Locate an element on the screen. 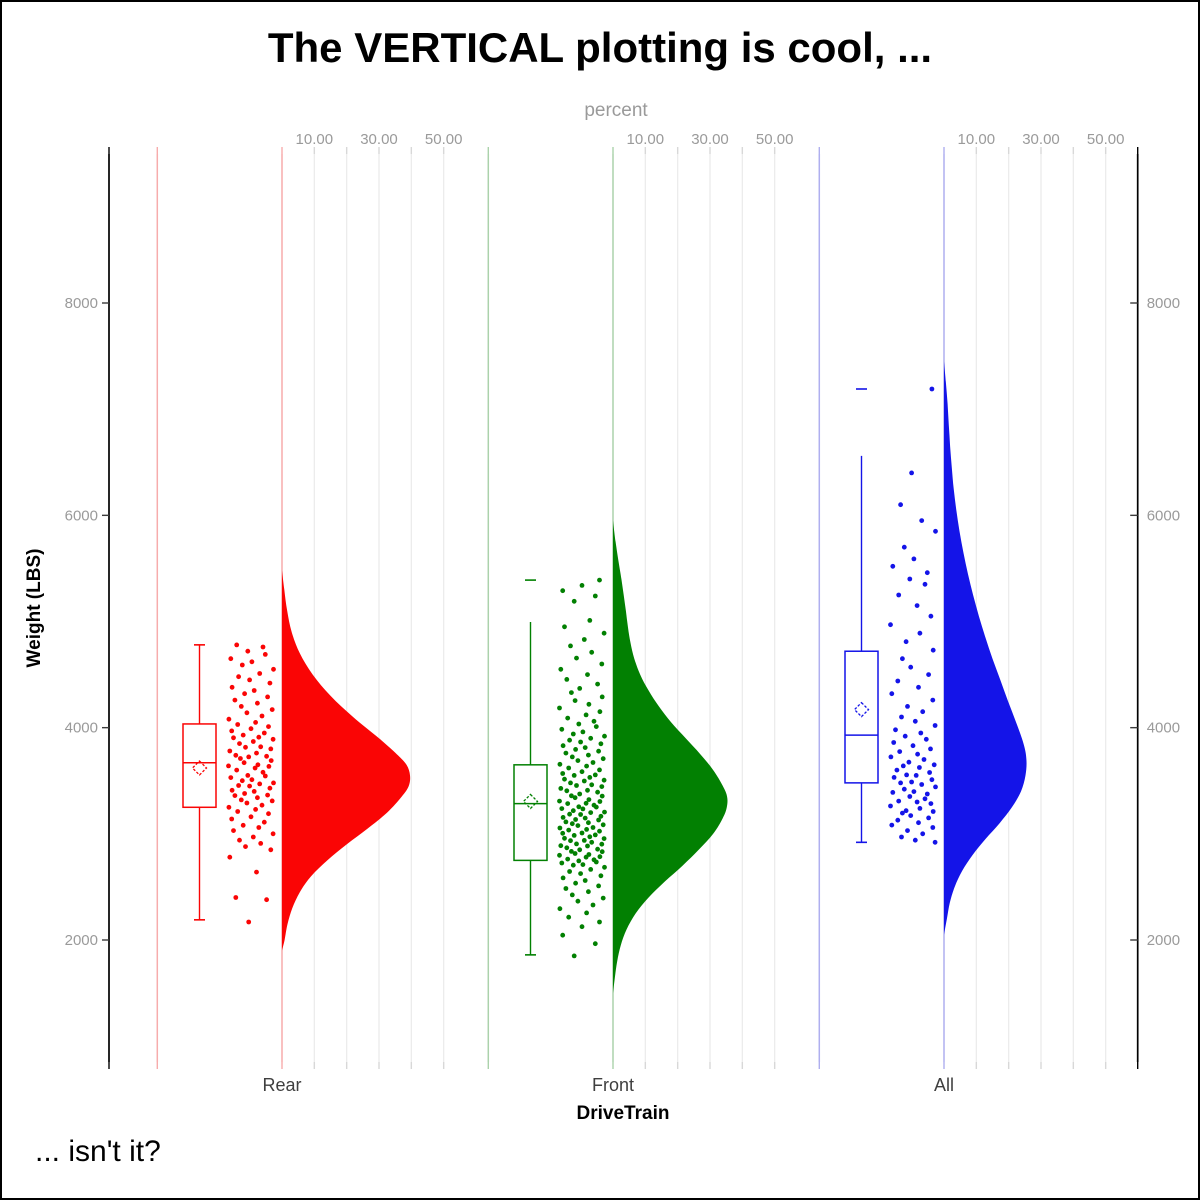 The image size is (1200, 1200). box-iqr is located at coordinates (530, 813).